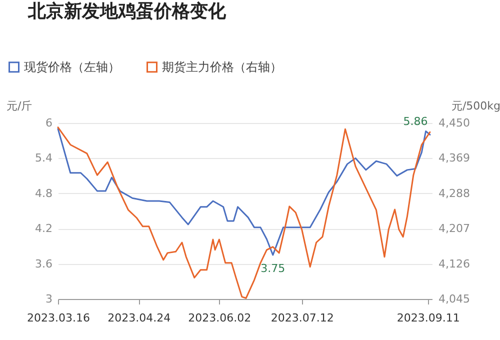  What do you see at coordinates (72, 67) in the screenshot?
I see `legend-label: 现货价格（左轴）` at bounding box center [72, 67].